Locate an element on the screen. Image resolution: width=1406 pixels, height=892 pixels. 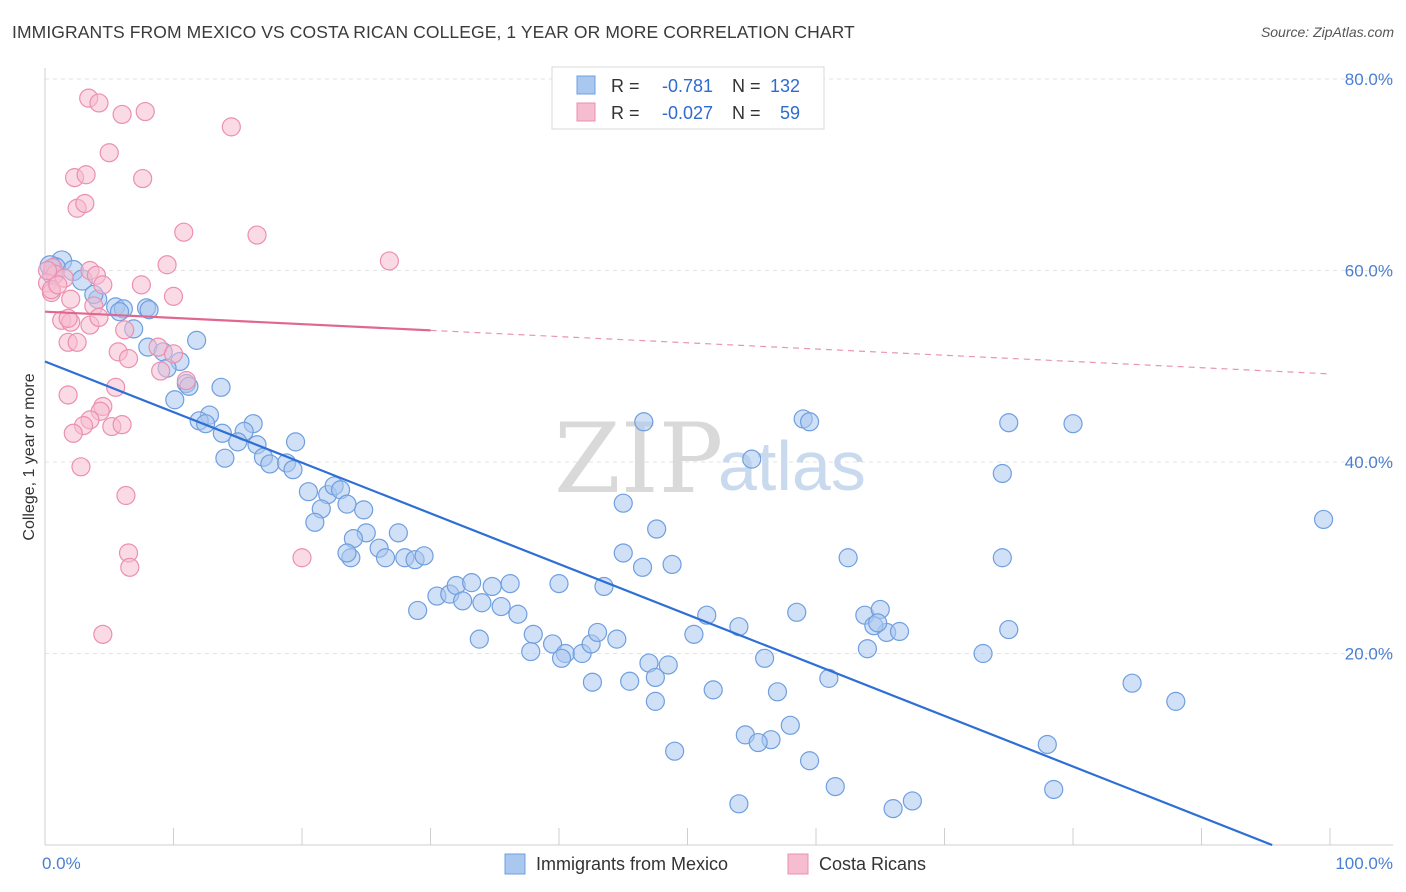
legend-top-box is located at coordinates (688, 98).